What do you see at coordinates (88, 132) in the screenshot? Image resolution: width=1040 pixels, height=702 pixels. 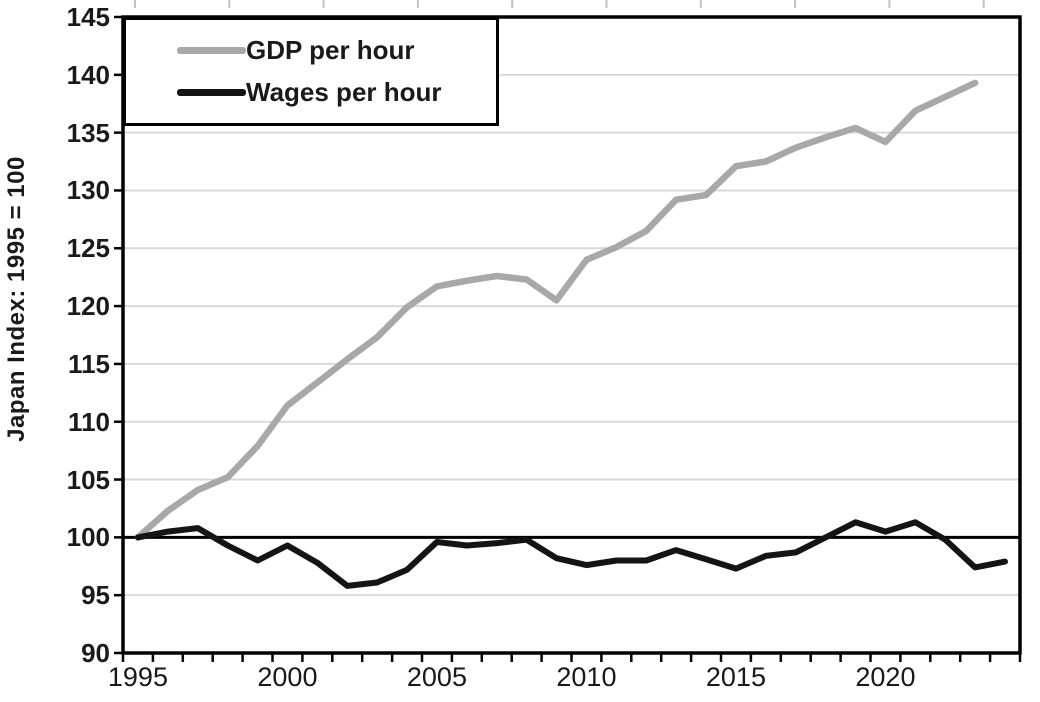 I see `y-tick-label-135: 135` at bounding box center [88, 132].